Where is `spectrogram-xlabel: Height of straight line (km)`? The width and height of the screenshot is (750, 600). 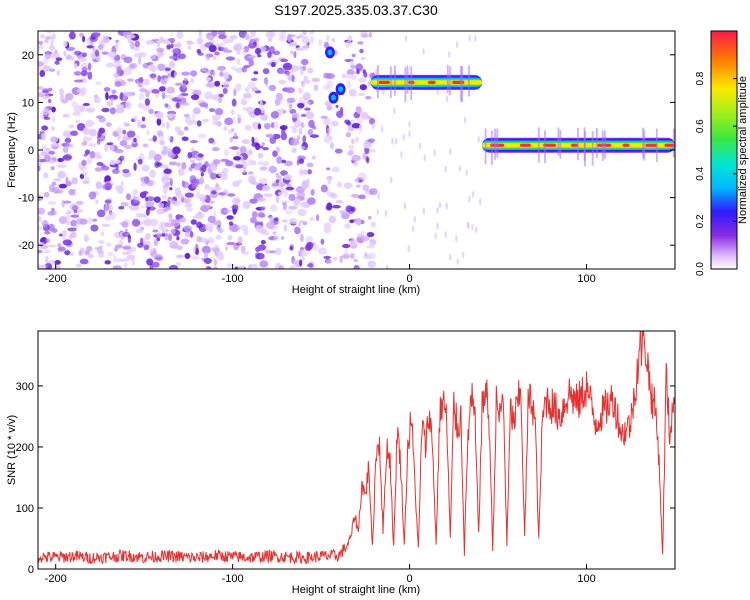 spectrogram-xlabel: Height of straight line (km) is located at coordinates (356, 290).